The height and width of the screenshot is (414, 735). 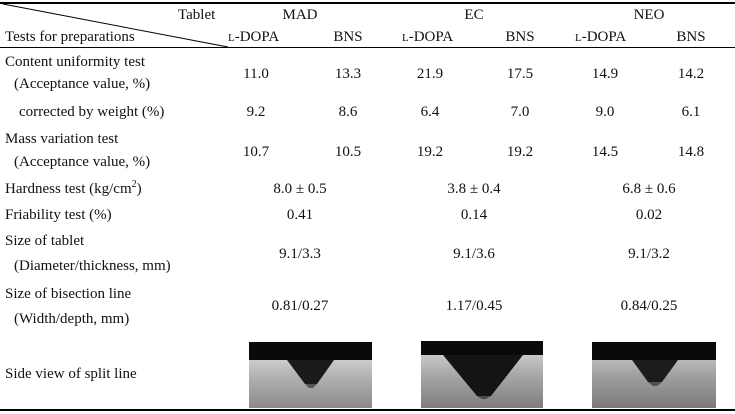 I want to click on cell-cu-neo-bns: 14.2, so click(x=691, y=74).